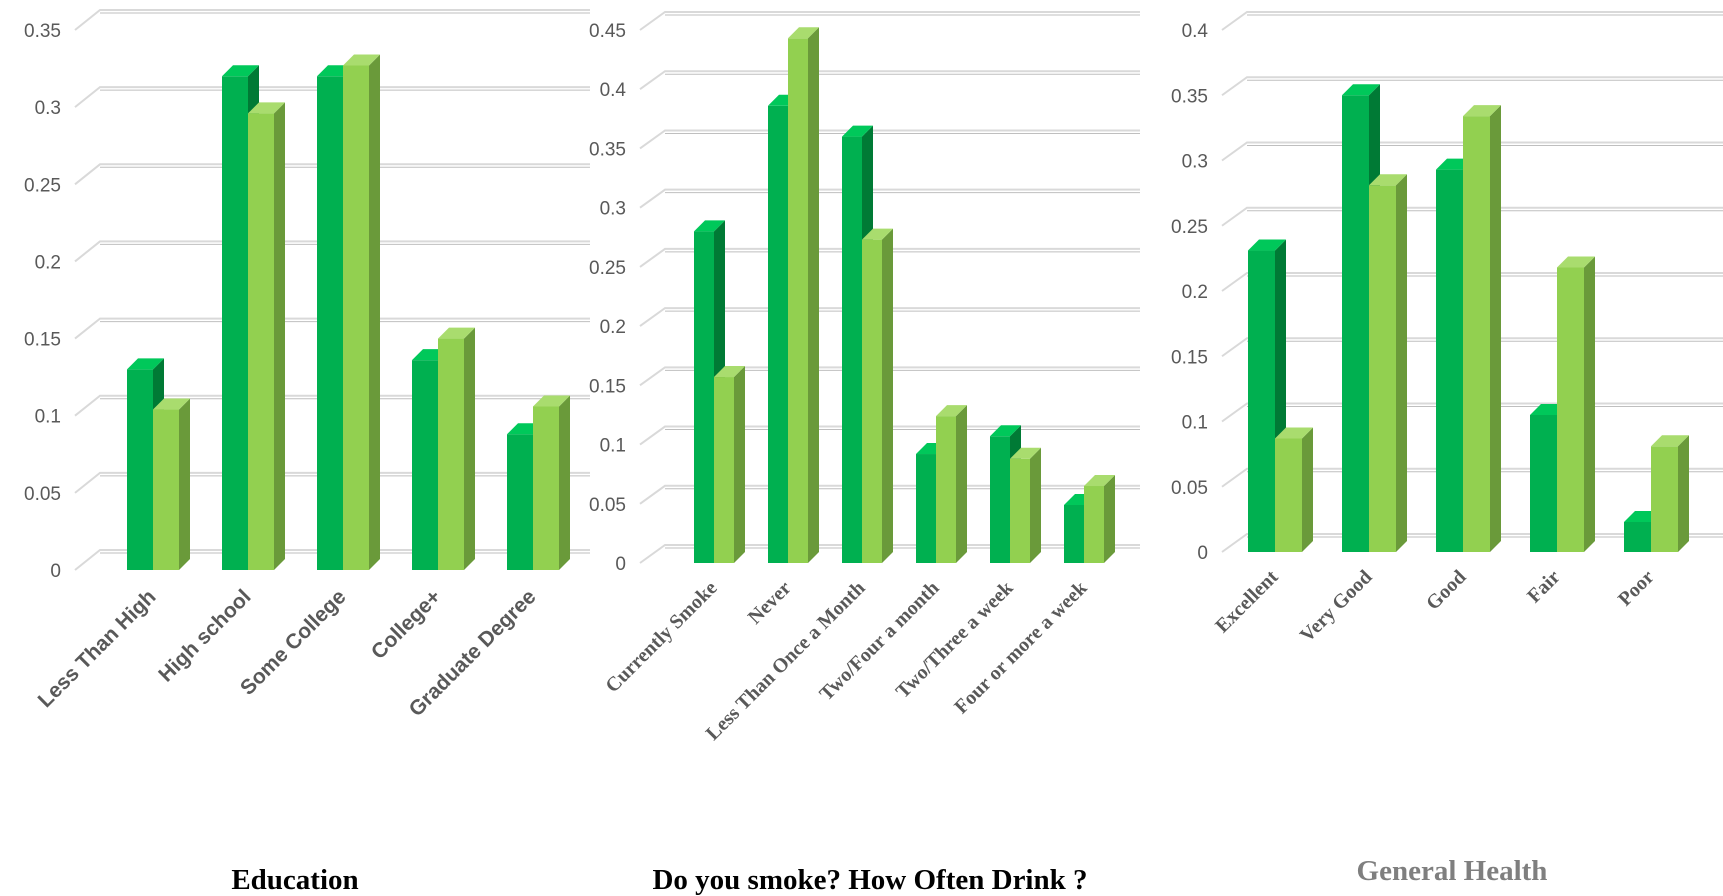 The image size is (1723, 896). I want to click on bar-series2-four-or-more-a-week, so click(1099, 519).